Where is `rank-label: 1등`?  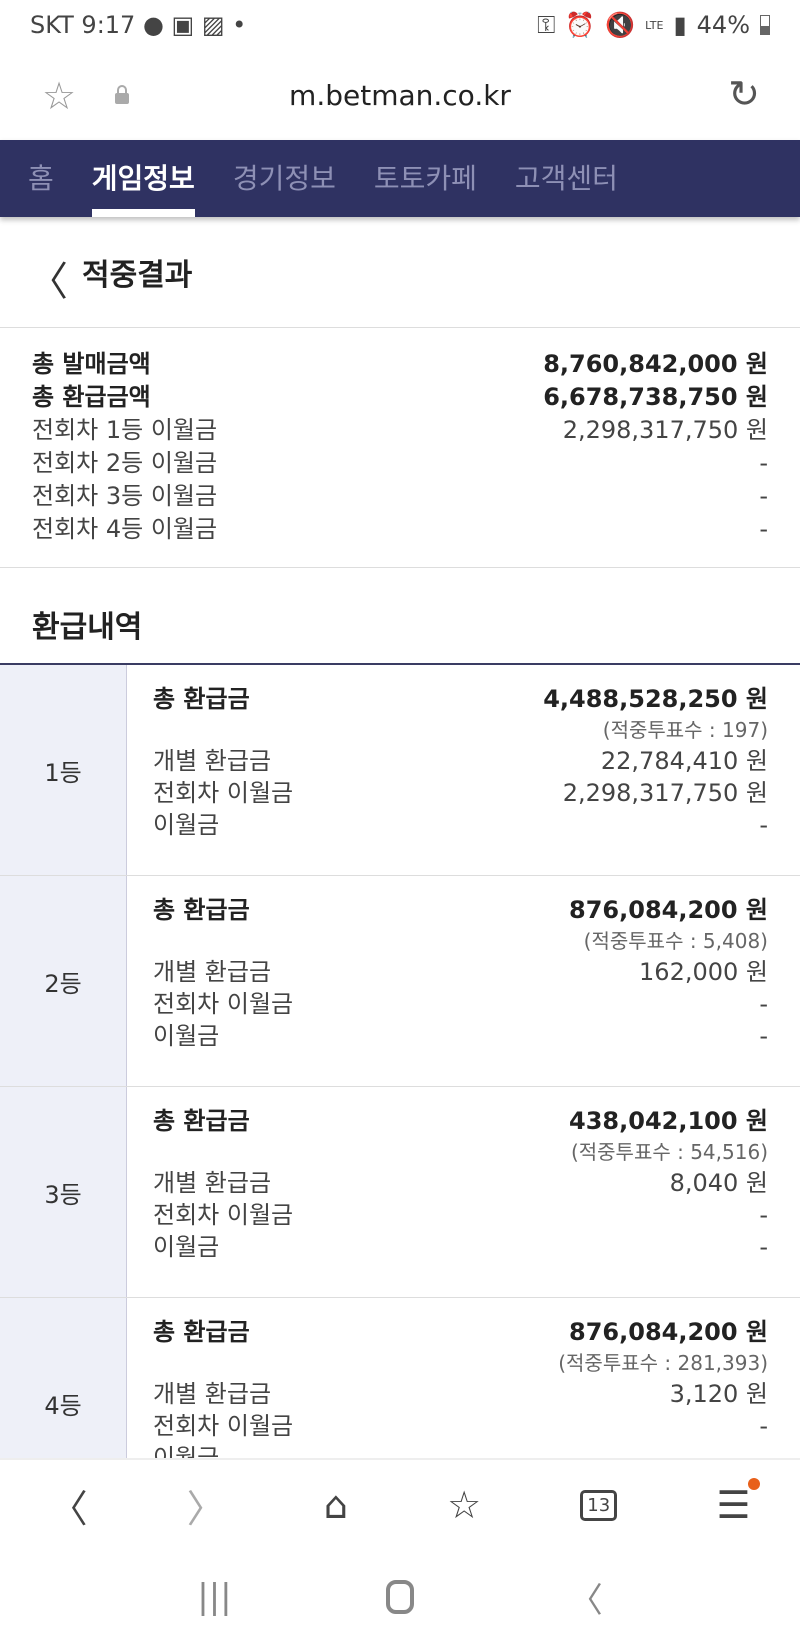
rank-label: 1등 is located at coordinates (63, 770).